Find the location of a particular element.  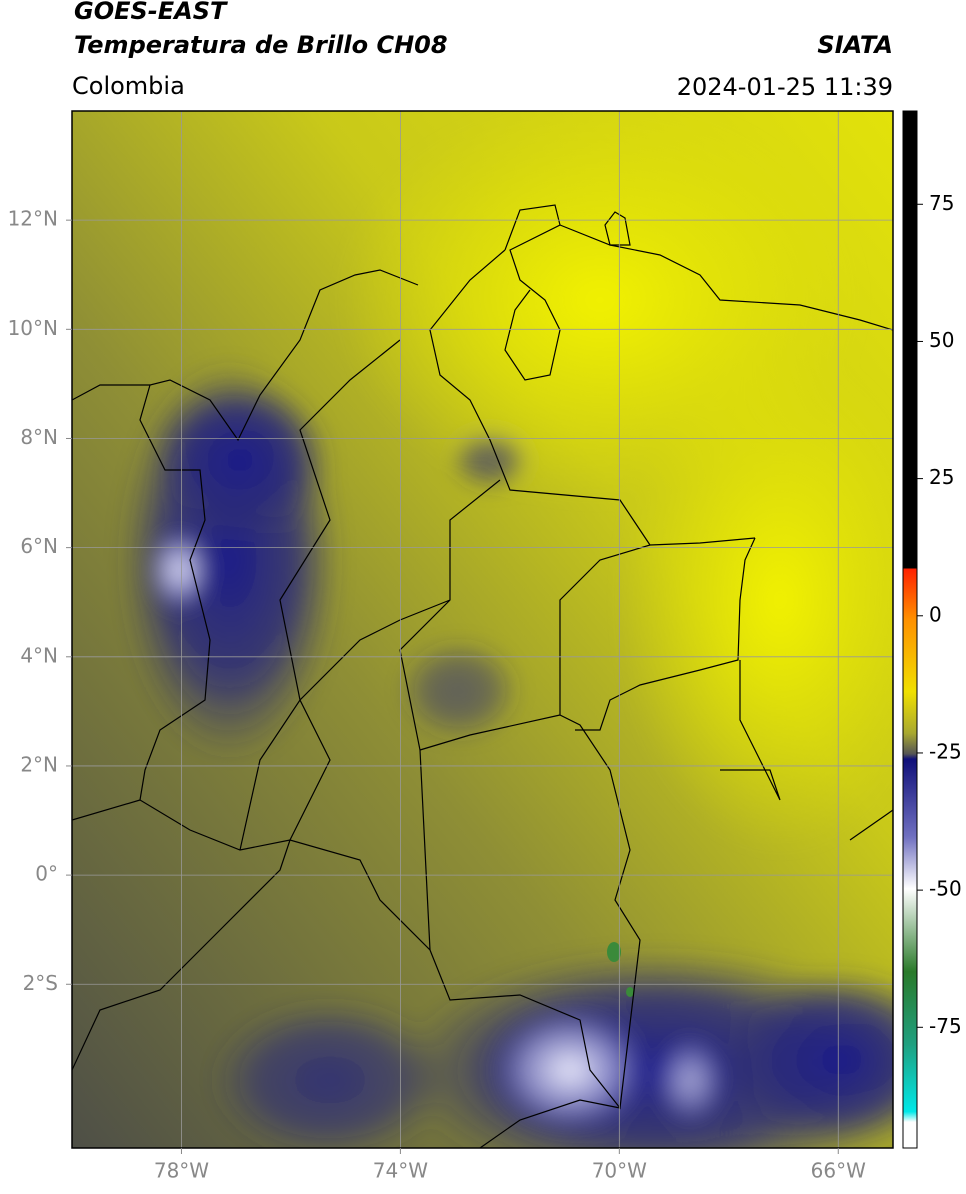

colorbar is located at coordinates (910, 629).